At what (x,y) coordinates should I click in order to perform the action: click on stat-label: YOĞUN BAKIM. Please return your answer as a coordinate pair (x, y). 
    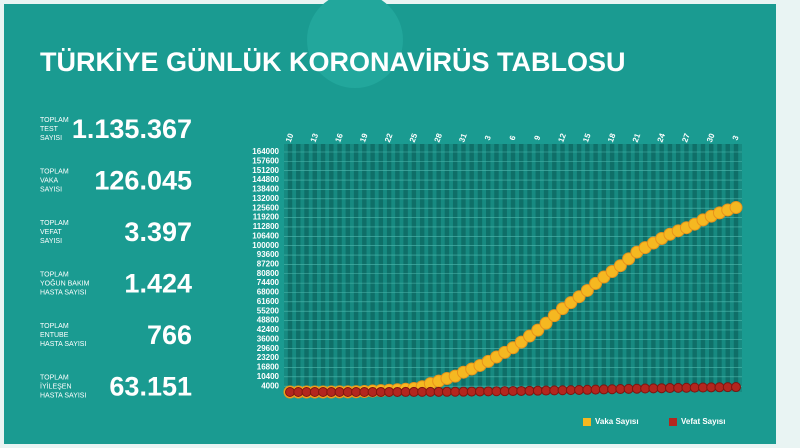
    Looking at the image, I should click on (65, 282).